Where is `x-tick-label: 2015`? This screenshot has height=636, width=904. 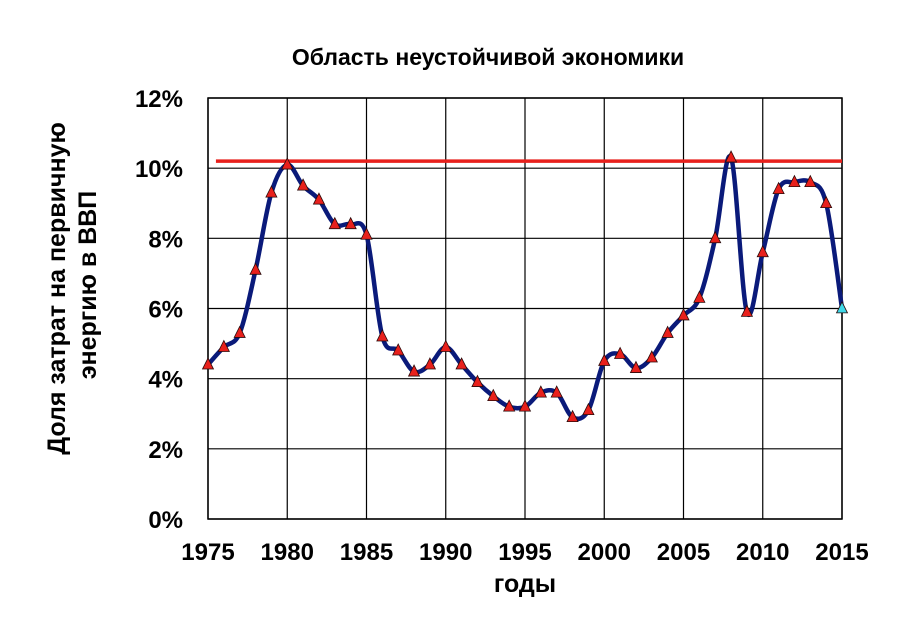
x-tick-label: 2015 is located at coordinates (841, 552).